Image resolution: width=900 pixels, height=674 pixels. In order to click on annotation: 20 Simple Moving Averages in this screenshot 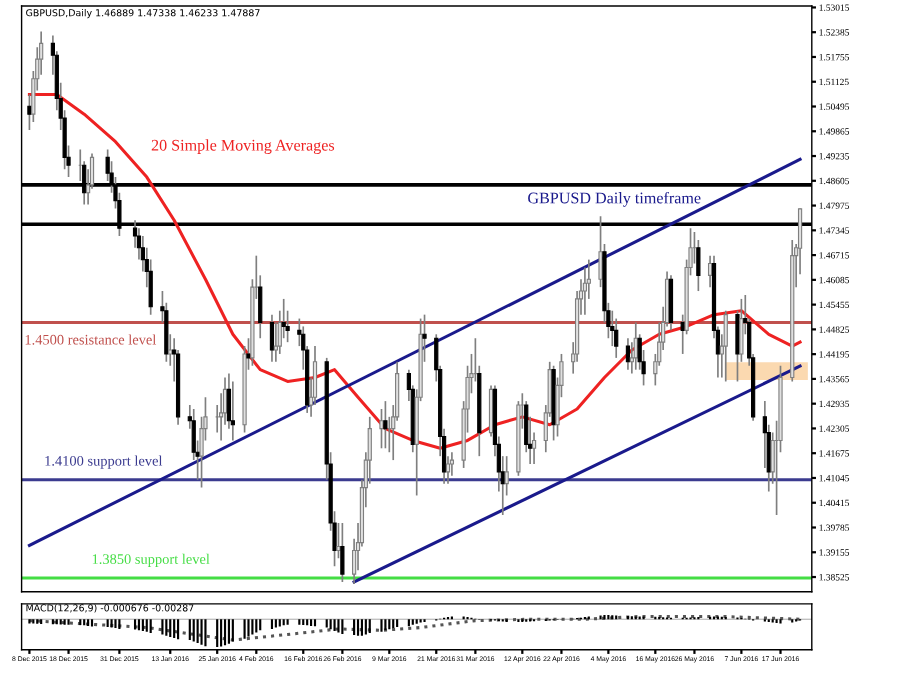, I will do `click(243, 146)`.